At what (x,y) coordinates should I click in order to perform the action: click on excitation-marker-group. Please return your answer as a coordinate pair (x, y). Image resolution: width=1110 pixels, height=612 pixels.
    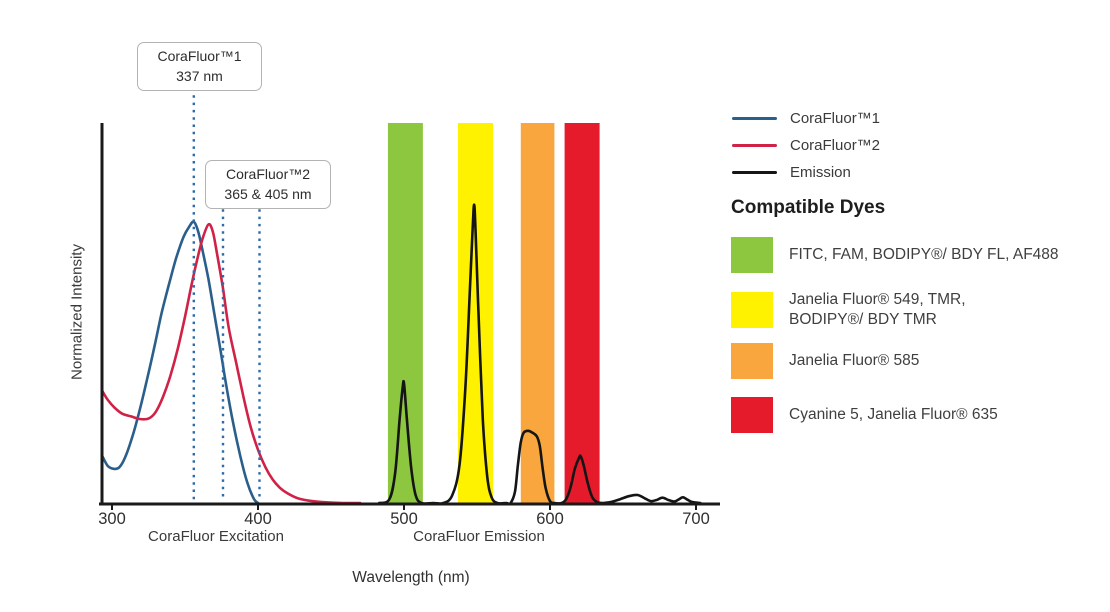
    Looking at the image, I should click on (226, 294).